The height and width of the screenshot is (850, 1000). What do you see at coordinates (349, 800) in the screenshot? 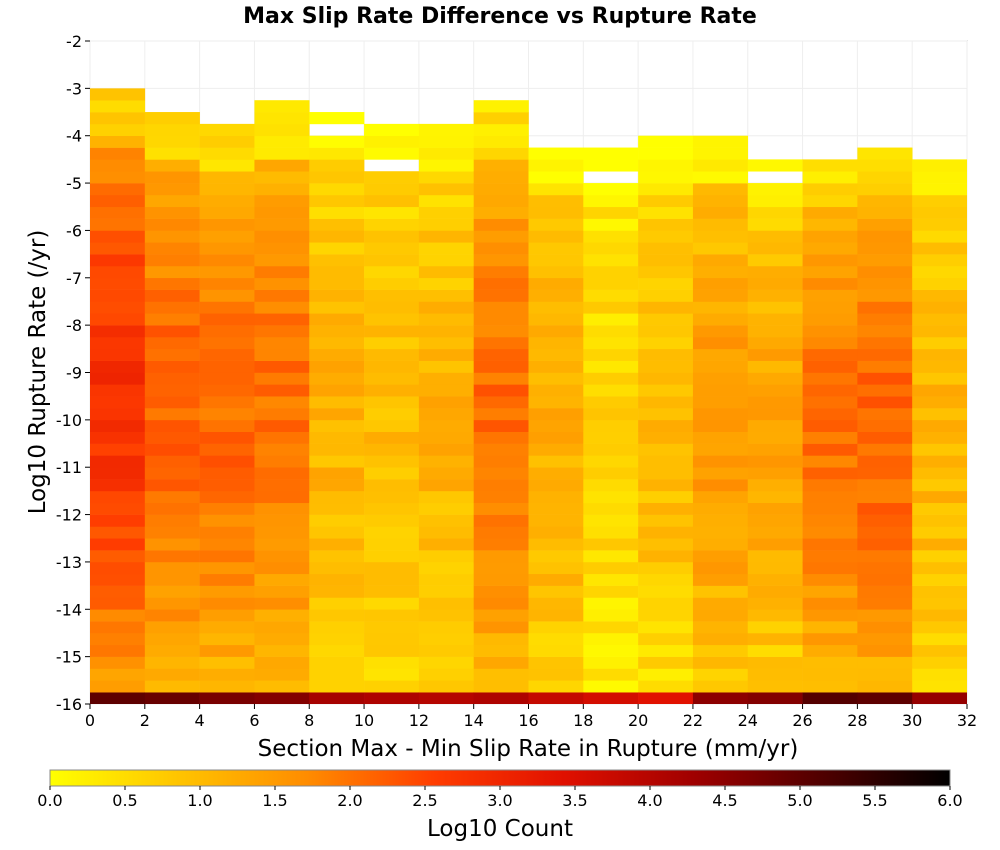
I see `colorbar-tick-label: 2.0` at bounding box center [349, 800].